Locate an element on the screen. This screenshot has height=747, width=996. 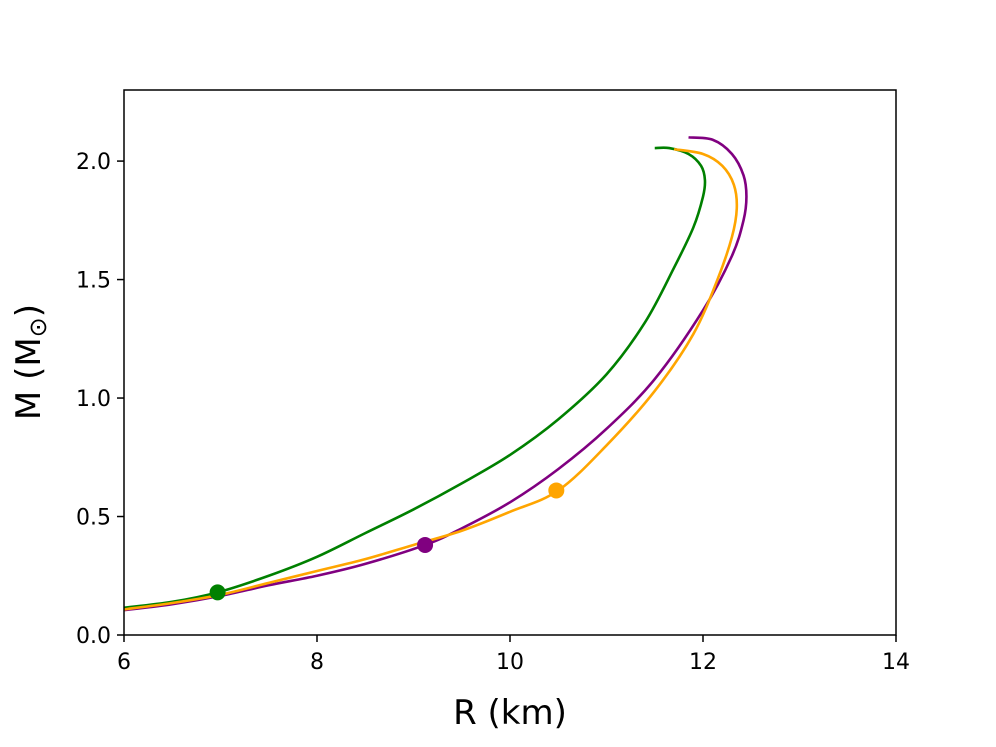
y-tick-label: 0.0 is located at coordinates (93, 636).